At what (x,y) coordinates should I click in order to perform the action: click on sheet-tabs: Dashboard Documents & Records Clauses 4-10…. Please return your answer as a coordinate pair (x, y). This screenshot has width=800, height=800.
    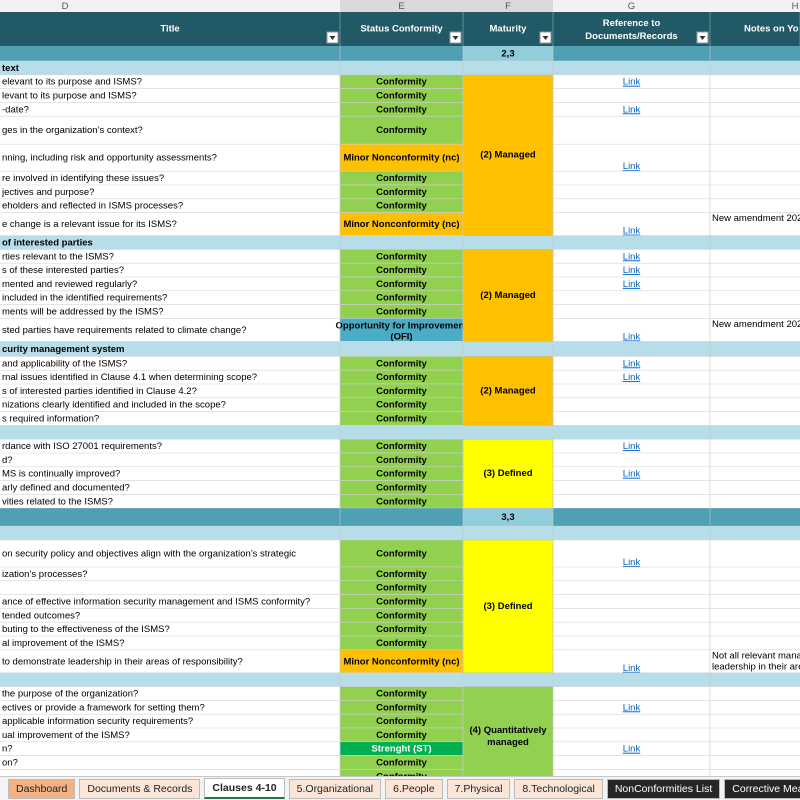
    Looking at the image, I should click on (400, 788).